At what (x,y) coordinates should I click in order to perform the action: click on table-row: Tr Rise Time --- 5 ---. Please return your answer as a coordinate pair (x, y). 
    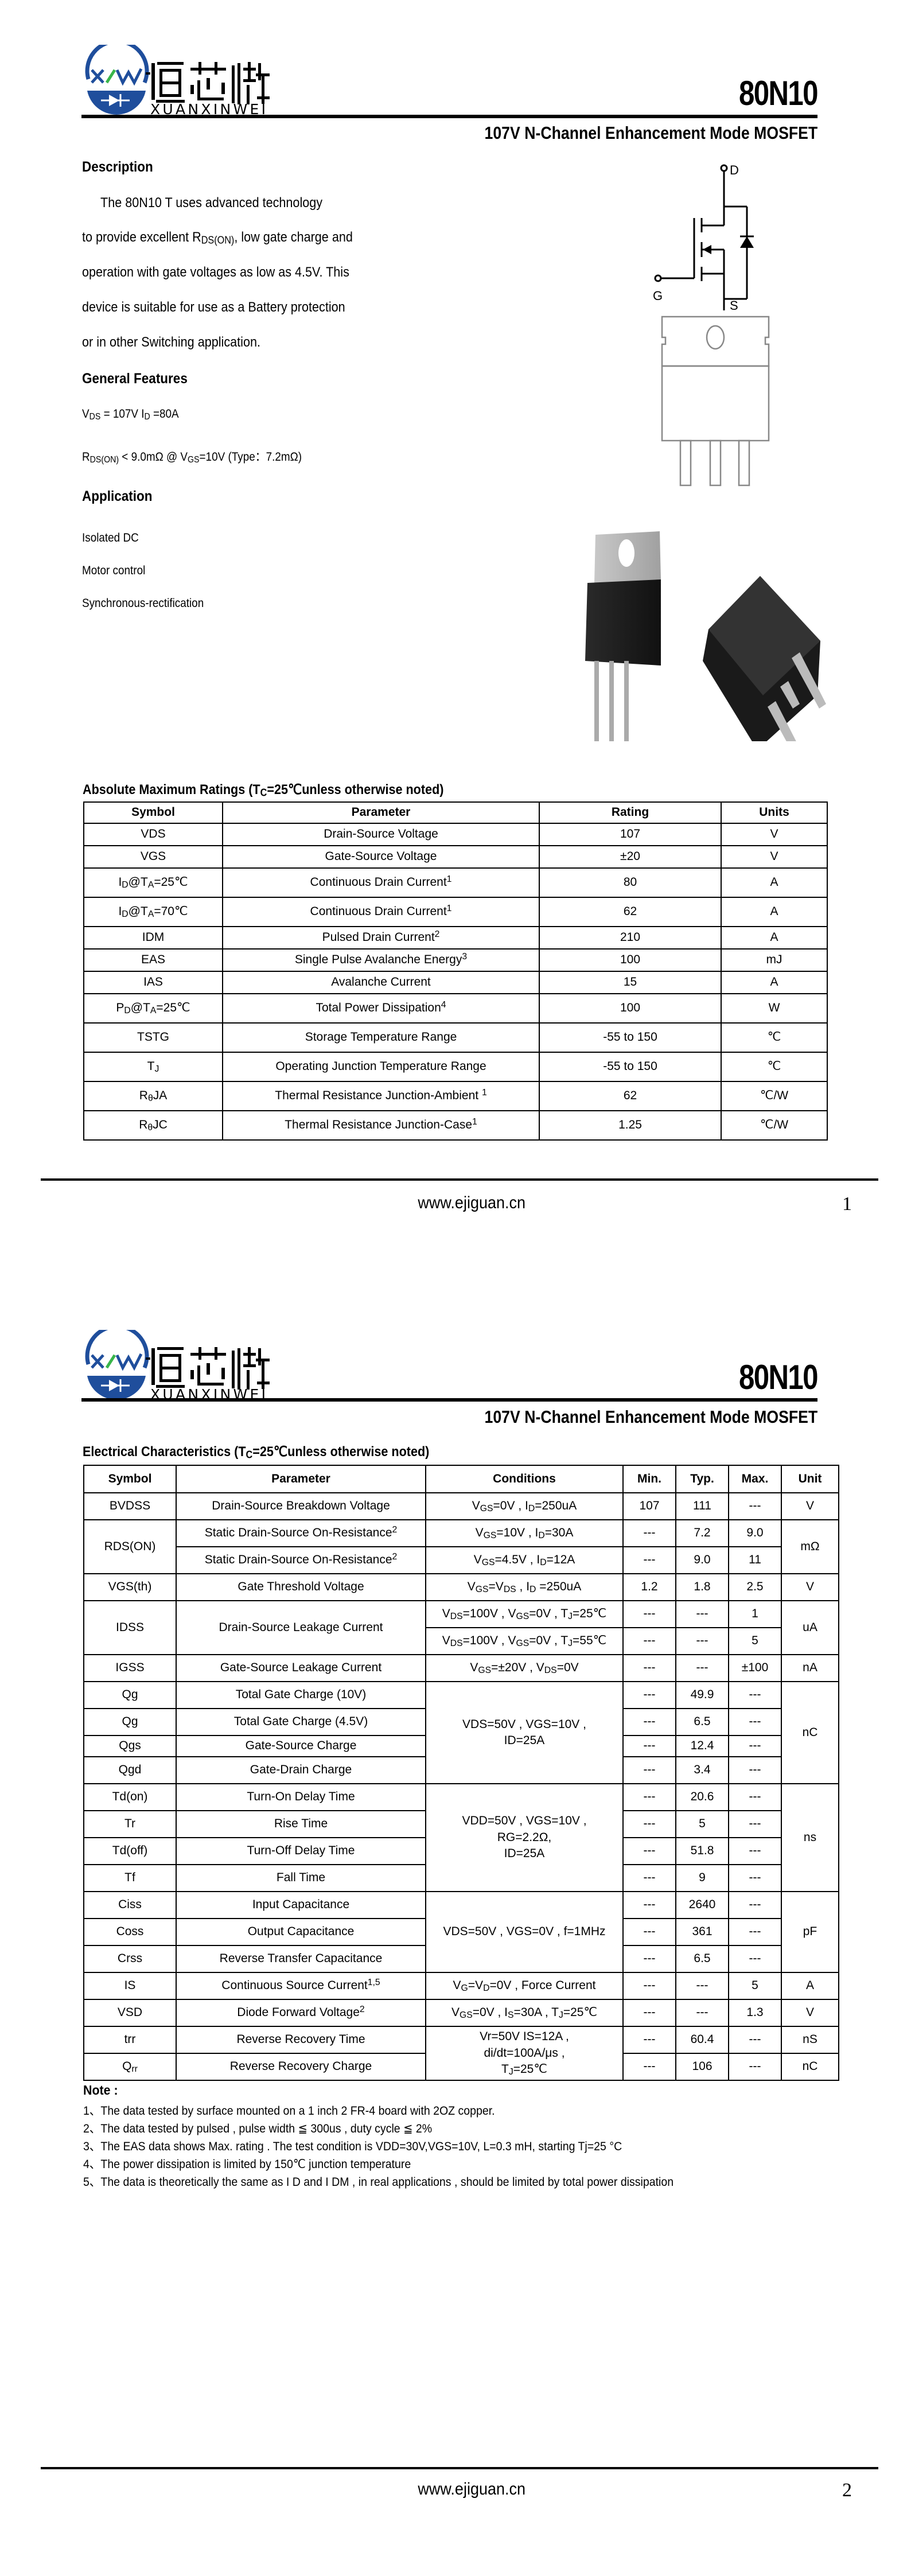
    Looking at the image, I should click on (461, 1824).